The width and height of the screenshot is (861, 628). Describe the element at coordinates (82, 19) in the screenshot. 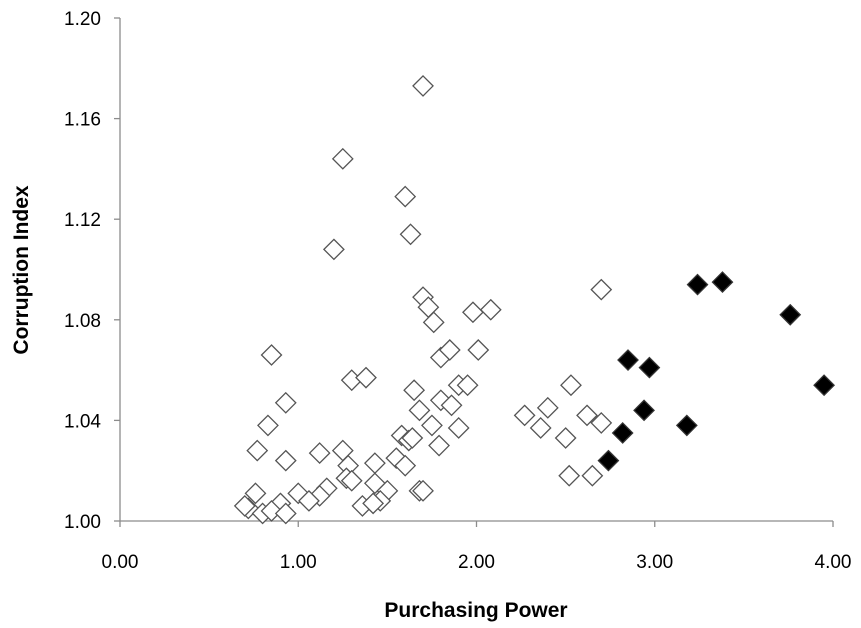

I see `y-tick-label: 1.20` at that location.